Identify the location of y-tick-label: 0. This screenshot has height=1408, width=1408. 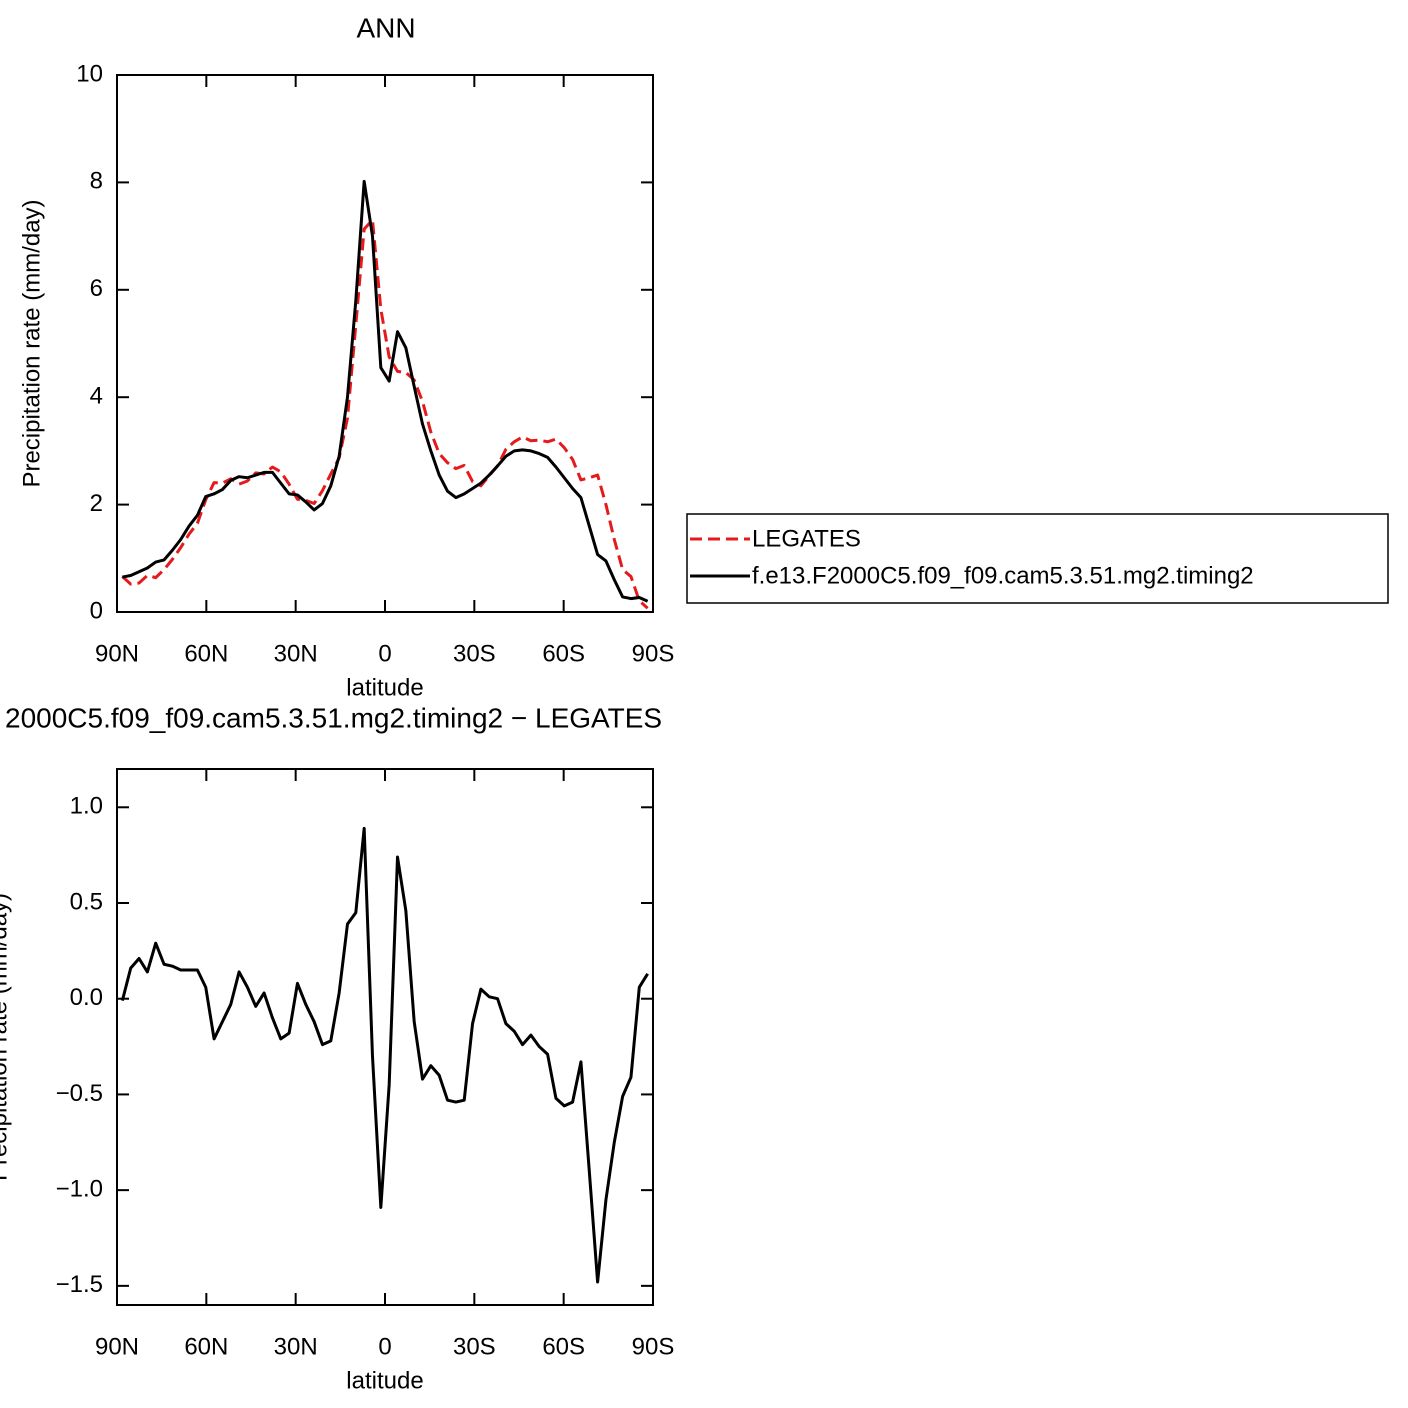
(96, 610).